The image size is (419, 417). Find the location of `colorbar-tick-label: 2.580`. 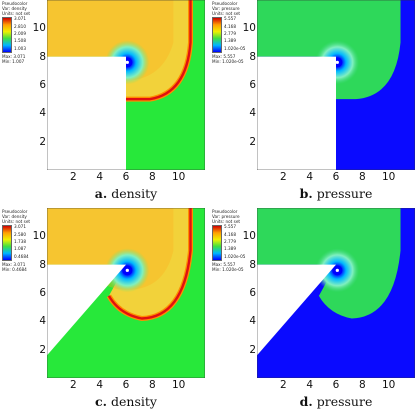

colorbar-tick-label: 2.580 is located at coordinates (20, 234).